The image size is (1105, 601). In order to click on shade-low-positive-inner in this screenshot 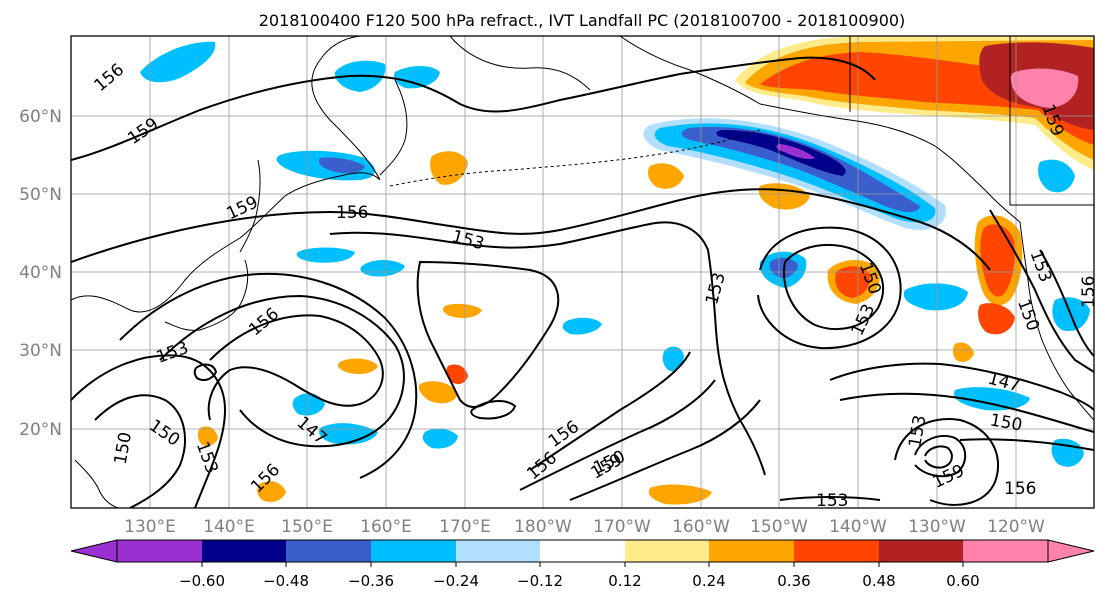, I will do `click(853, 282)`.